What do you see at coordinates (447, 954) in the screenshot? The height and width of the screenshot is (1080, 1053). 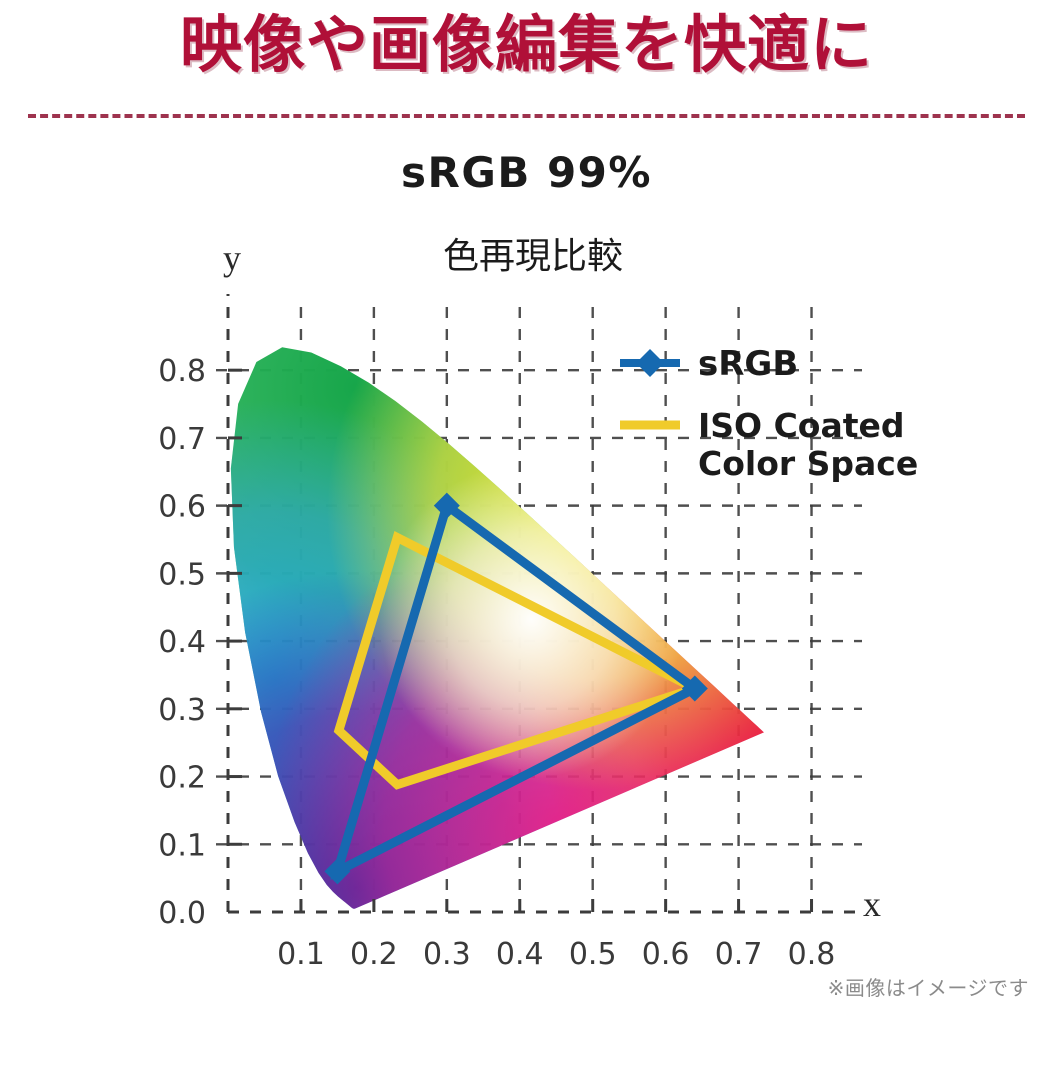 I see `x-tick-label: 0.3` at bounding box center [447, 954].